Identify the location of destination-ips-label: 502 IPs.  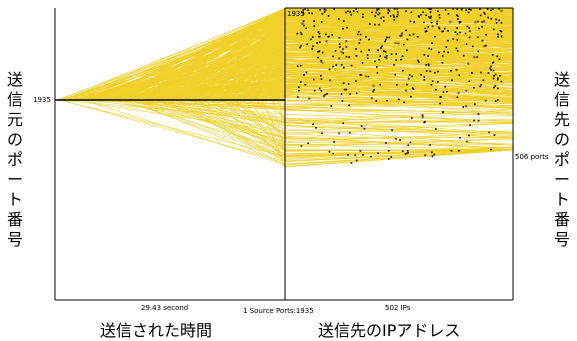
(397, 308).